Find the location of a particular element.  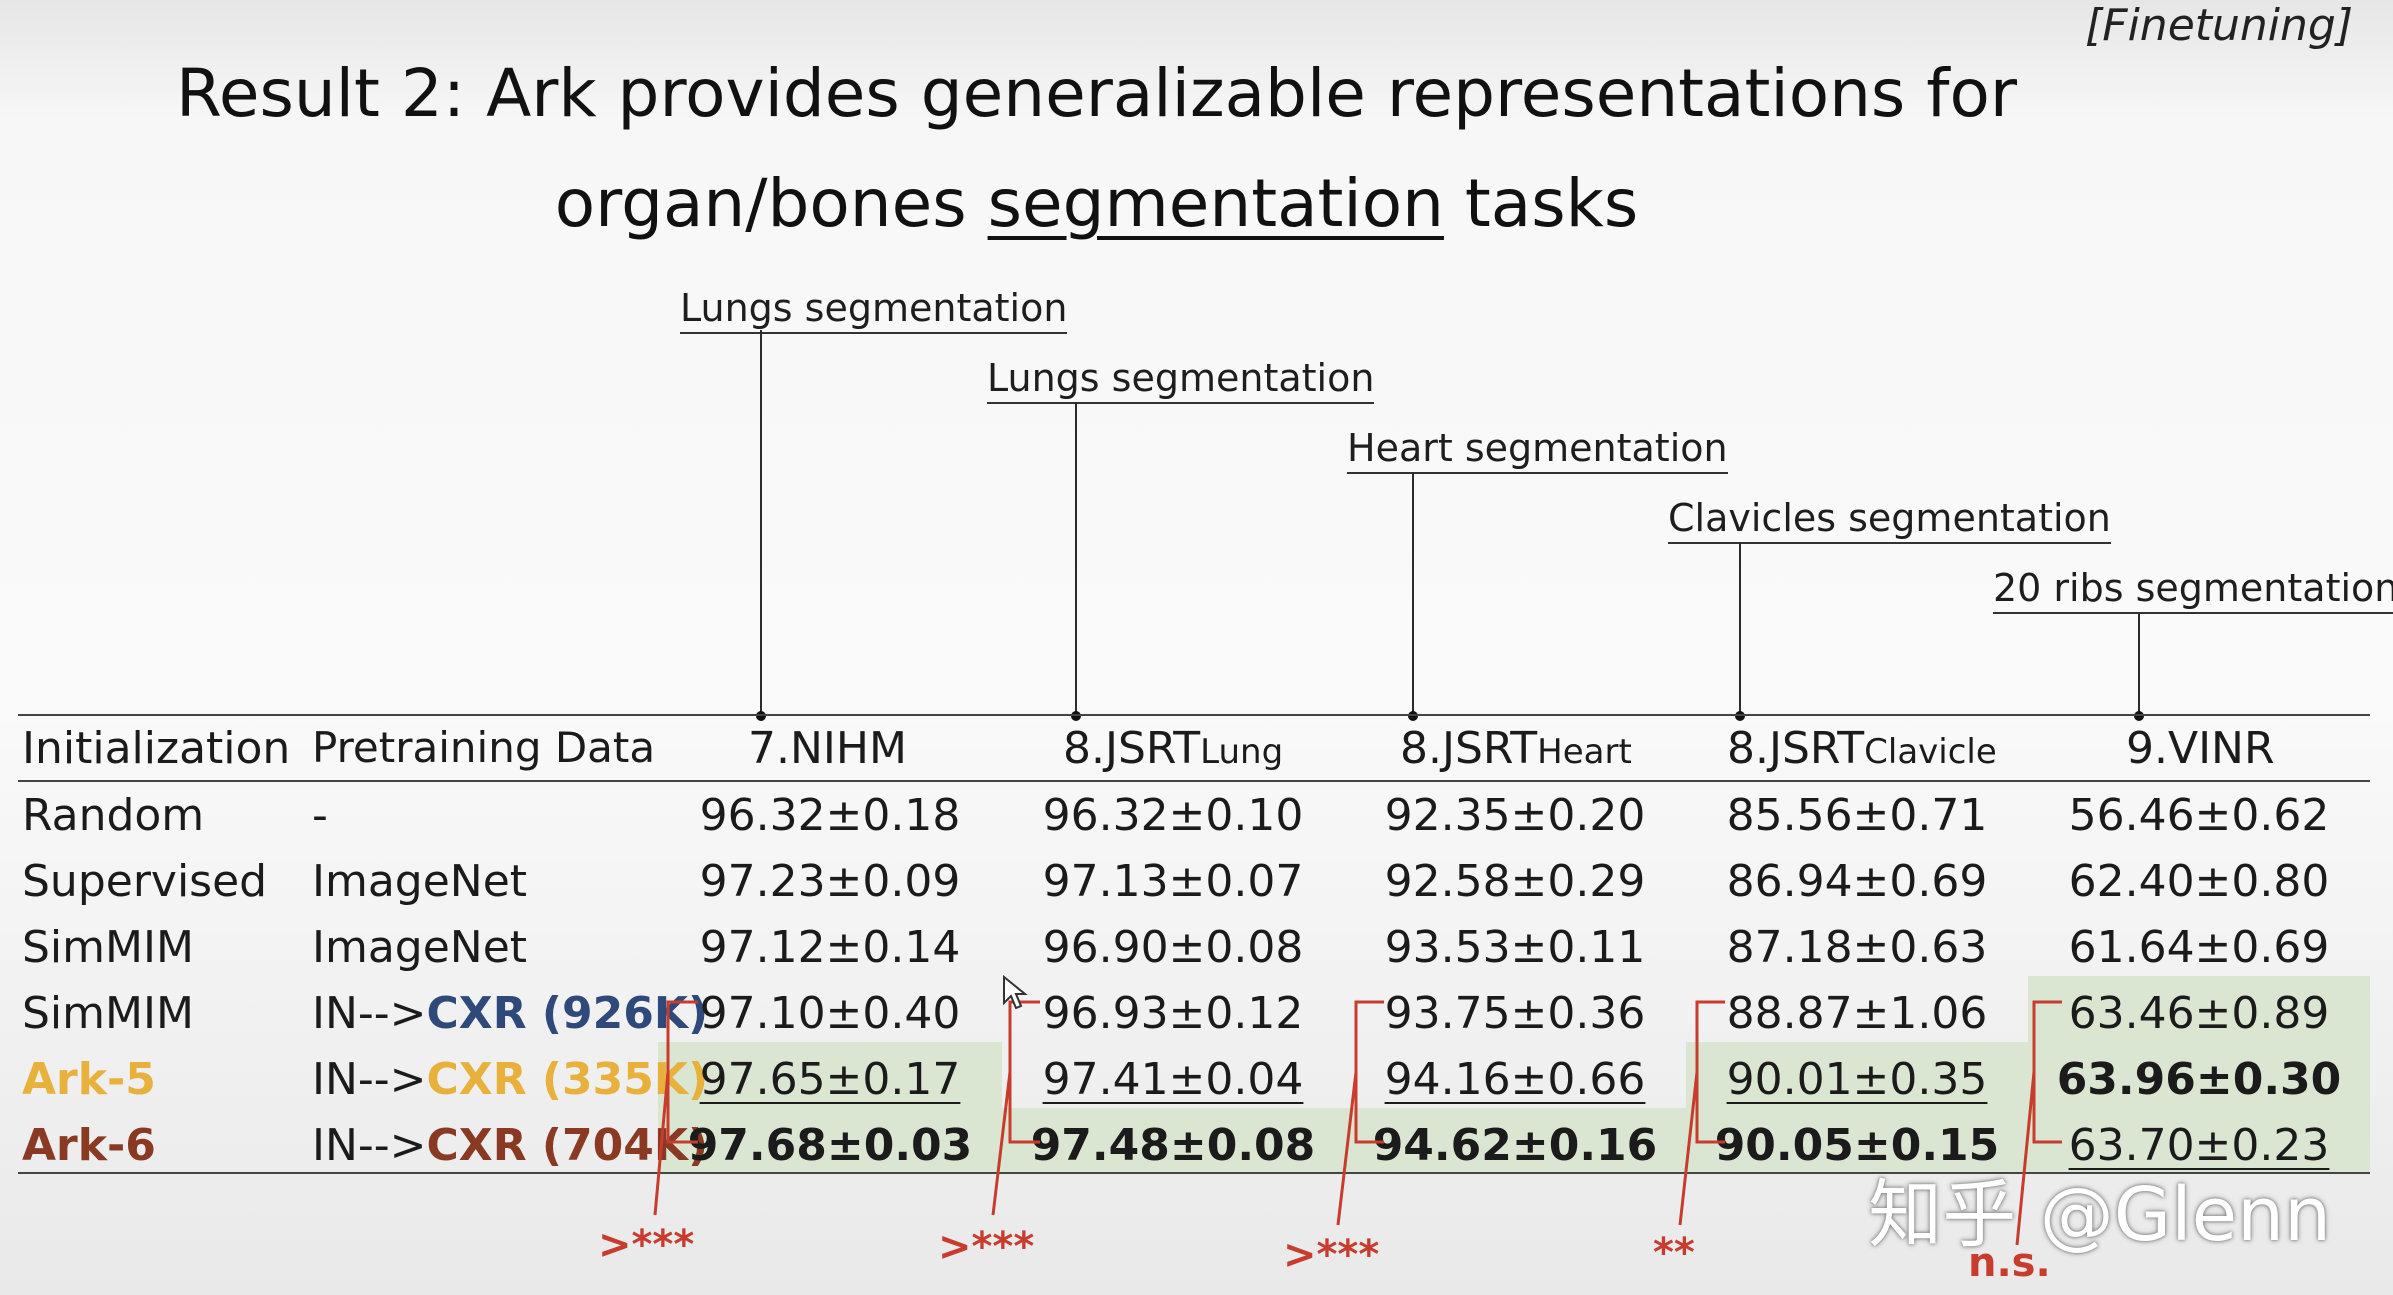

header-jsrt-lung: 8.JSRTLung is located at coordinates (1173, 748).